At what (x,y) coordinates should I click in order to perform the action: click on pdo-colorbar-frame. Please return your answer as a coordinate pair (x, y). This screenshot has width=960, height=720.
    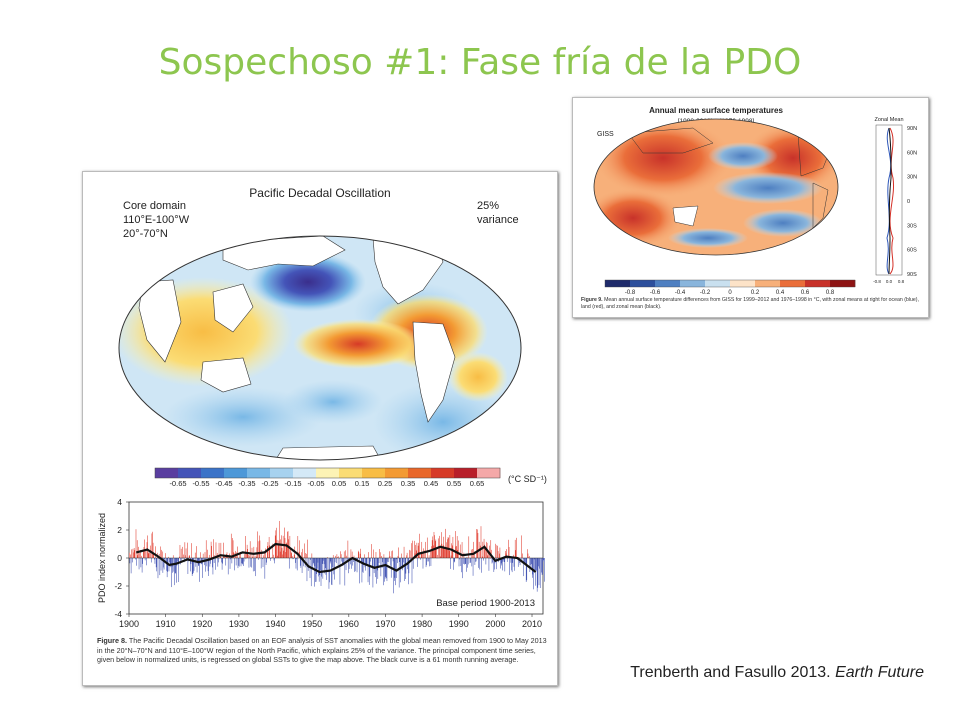
    Looking at the image, I should click on (327, 473).